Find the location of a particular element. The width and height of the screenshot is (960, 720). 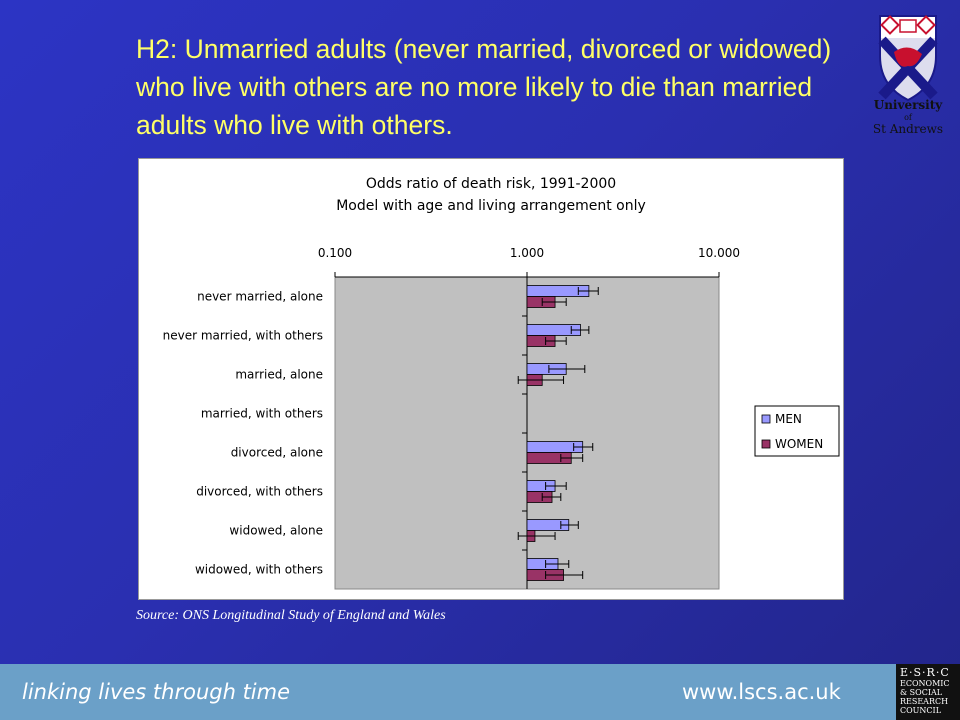

logo-line-st-andrews: St Andrews is located at coordinates (908, 129).